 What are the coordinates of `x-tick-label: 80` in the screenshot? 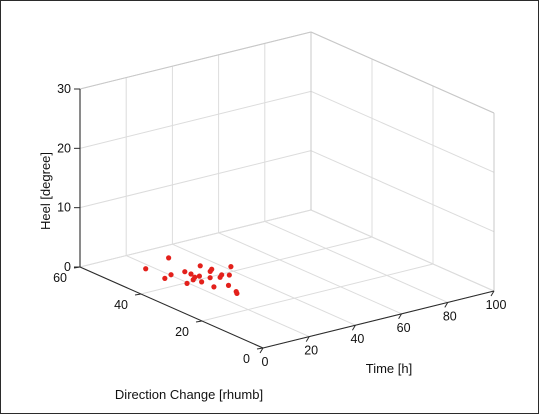 It's located at (450, 316).